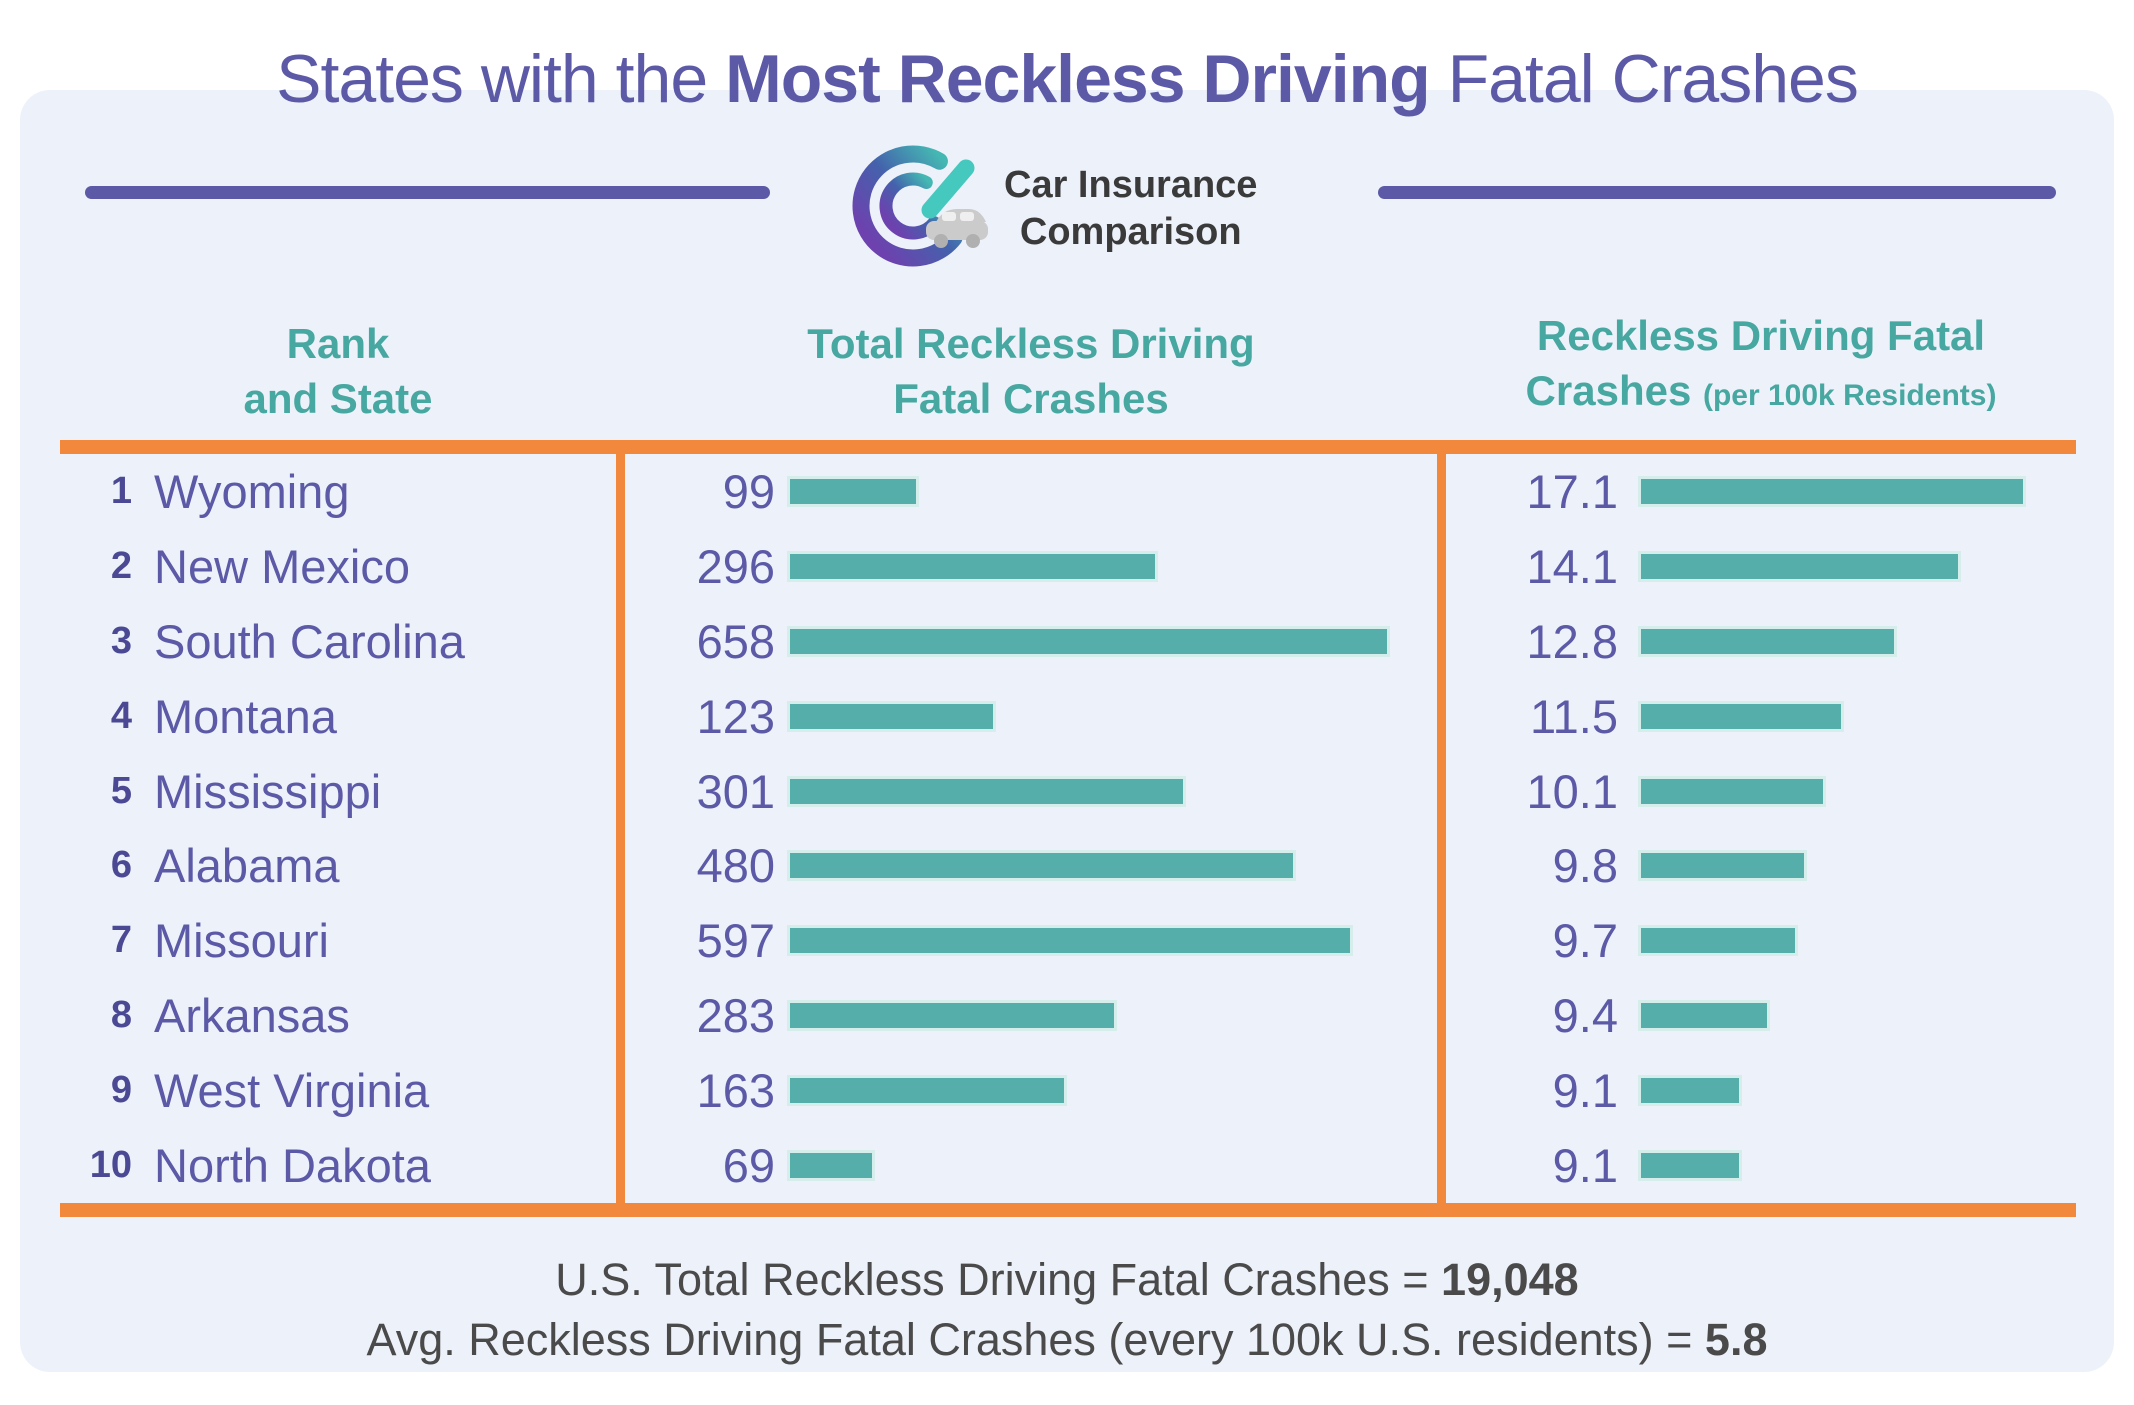 The image size is (2134, 1405). I want to click on rank-state-cell: 10 North Dakota, so click(342, 1165).